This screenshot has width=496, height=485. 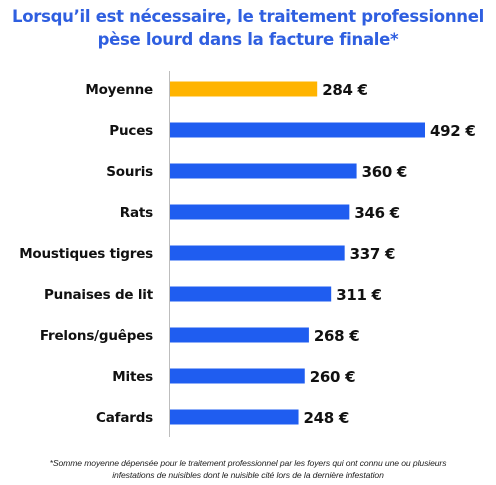 What do you see at coordinates (372, 254) in the screenshot?
I see `value-label: 337 €` at bounding box center [372, 254].